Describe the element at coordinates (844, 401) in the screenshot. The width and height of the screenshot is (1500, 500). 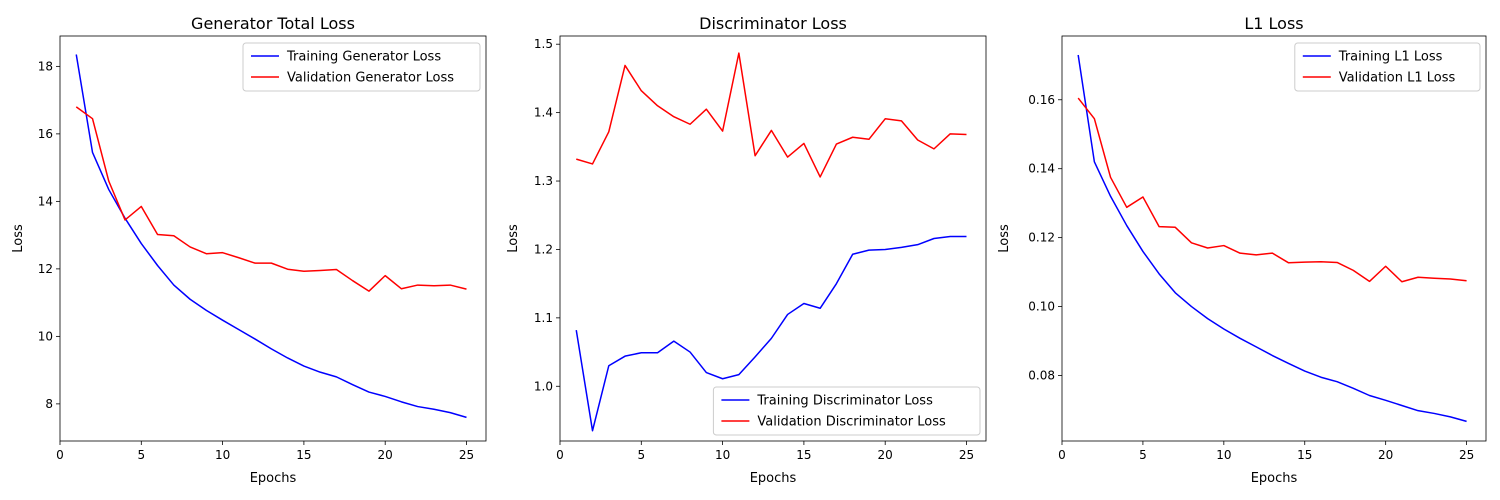
I see `legend-entry-label: Training Discriminator Loss` at that location.